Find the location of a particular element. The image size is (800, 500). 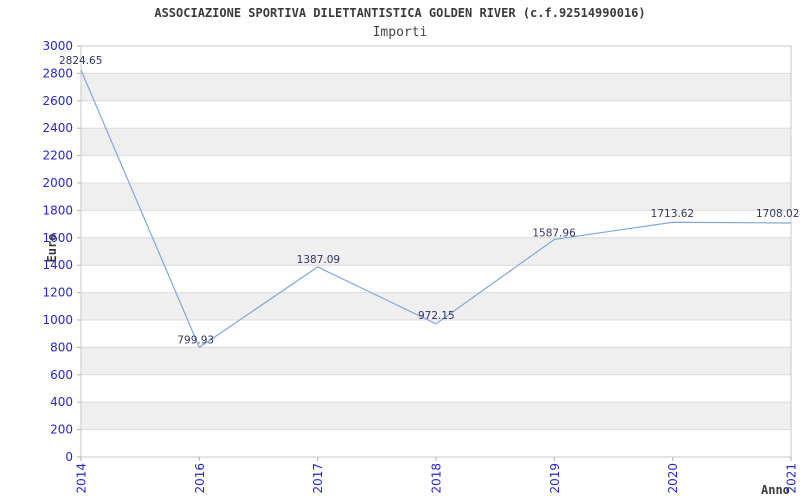

x-tick-label: 2014 is located at coordinates (82, 478).